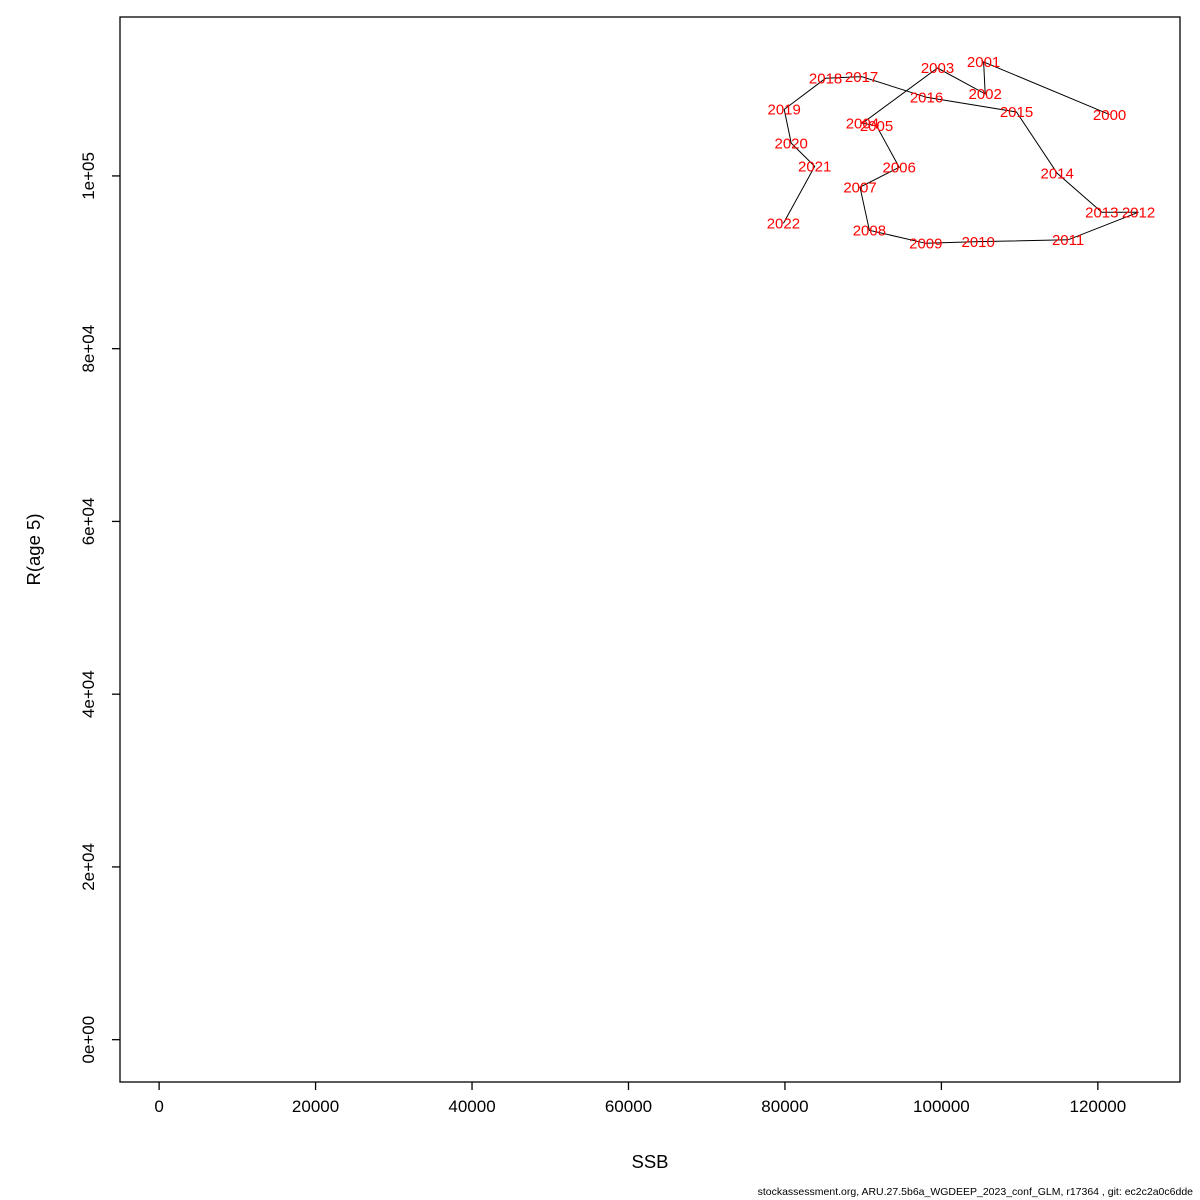 The height and width of the screenshot is (1200, 1200). I want to click on y-tick-label: 2e+04, so click(88, 867).